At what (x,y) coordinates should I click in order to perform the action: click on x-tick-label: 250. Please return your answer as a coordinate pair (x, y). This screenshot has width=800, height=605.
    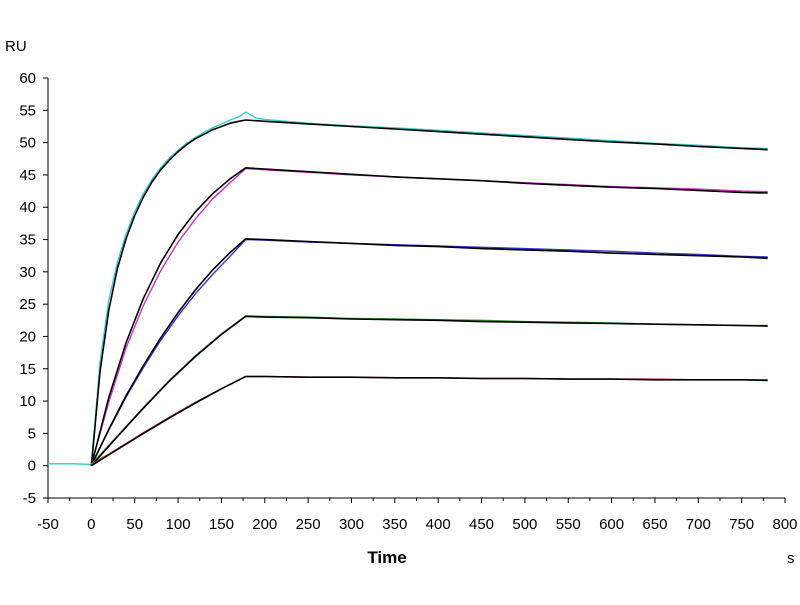
    Looking at the image, I should click on (308, 524).